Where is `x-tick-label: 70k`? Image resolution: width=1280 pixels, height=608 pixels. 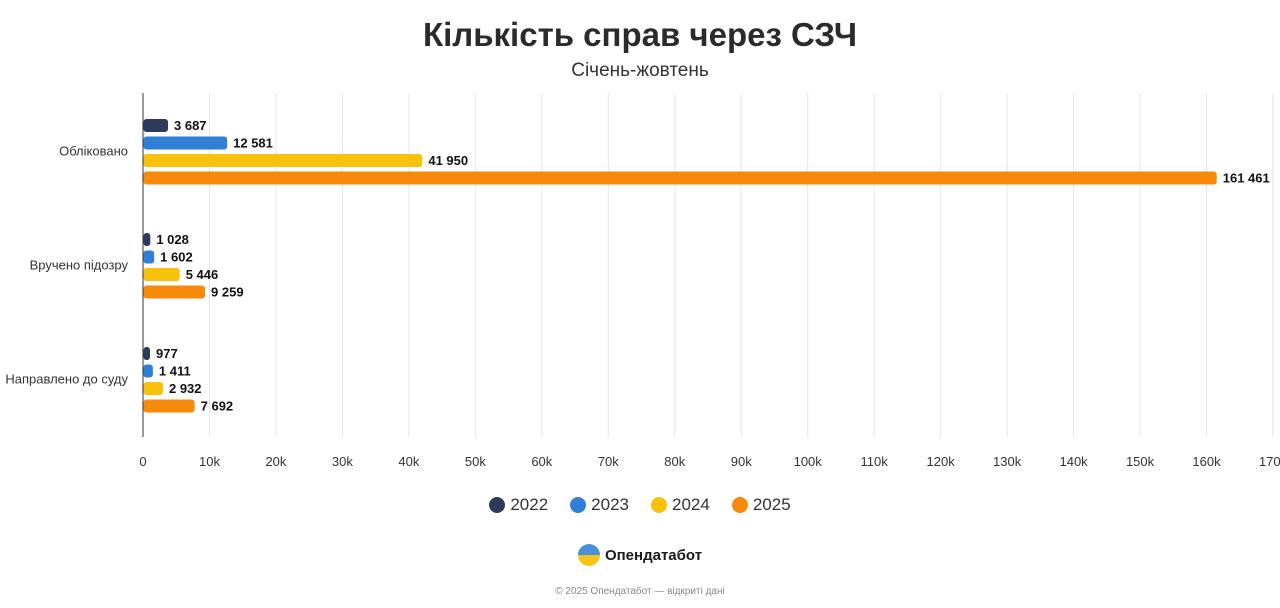 x-tick-label: 70k is located at coordinates (608, 461).